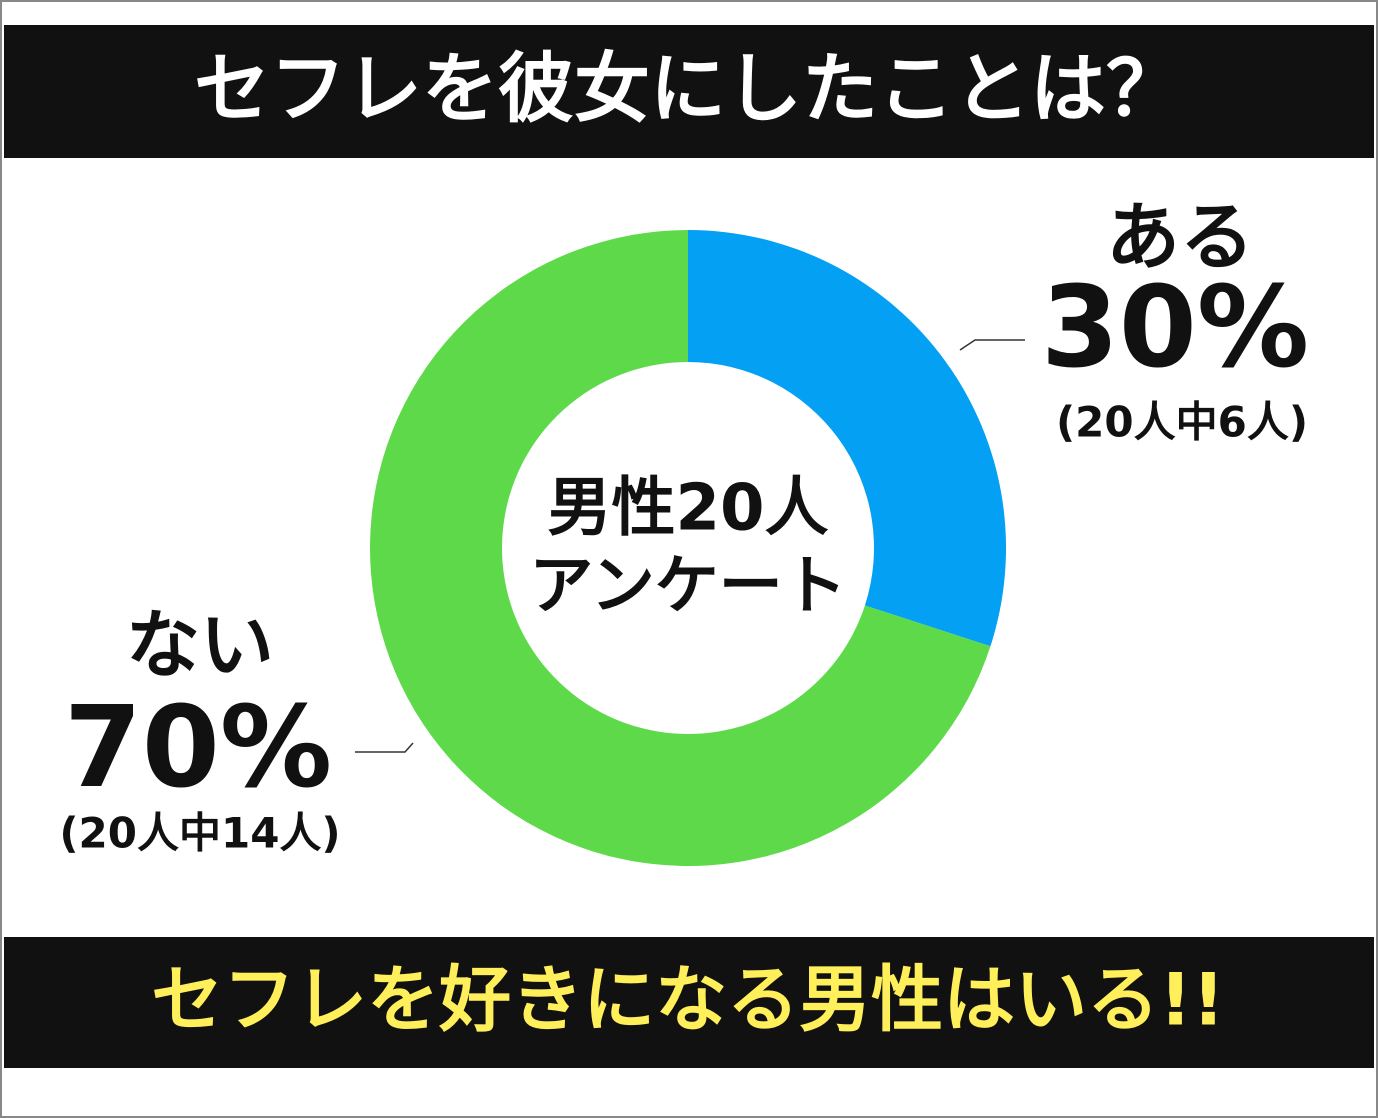  I want to click on value-label: 70%, so click(198, 748).